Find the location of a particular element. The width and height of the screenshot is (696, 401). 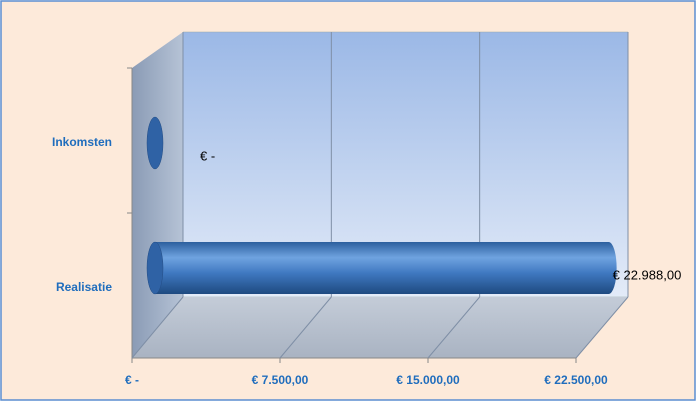

floor is located at coordinates (380, 327).